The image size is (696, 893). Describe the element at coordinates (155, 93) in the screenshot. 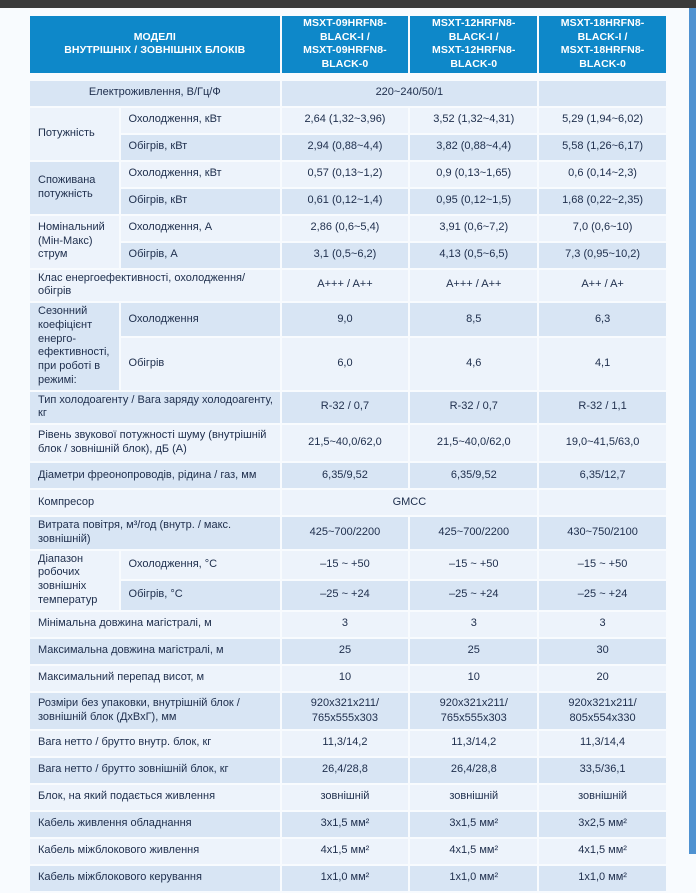

I see `row-label: Електроживлення, В/Гц/Ф` at that location.